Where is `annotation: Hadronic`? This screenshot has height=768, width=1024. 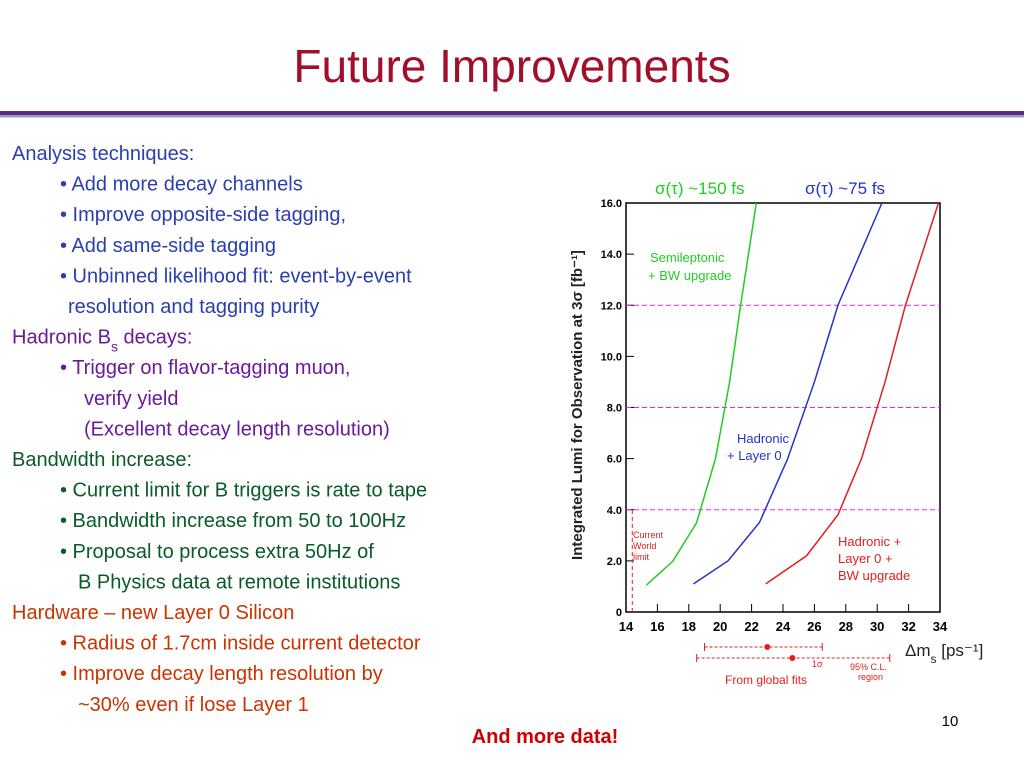
annotation: Hadronic is located at coordinates (763, 438).